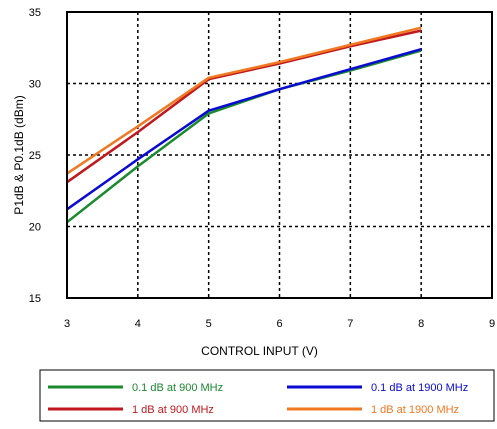 This screenshot has height=429, width=497. I want to click on x-axis-ticks: 3 4 5 6 7 8 9, so click(279, 324).